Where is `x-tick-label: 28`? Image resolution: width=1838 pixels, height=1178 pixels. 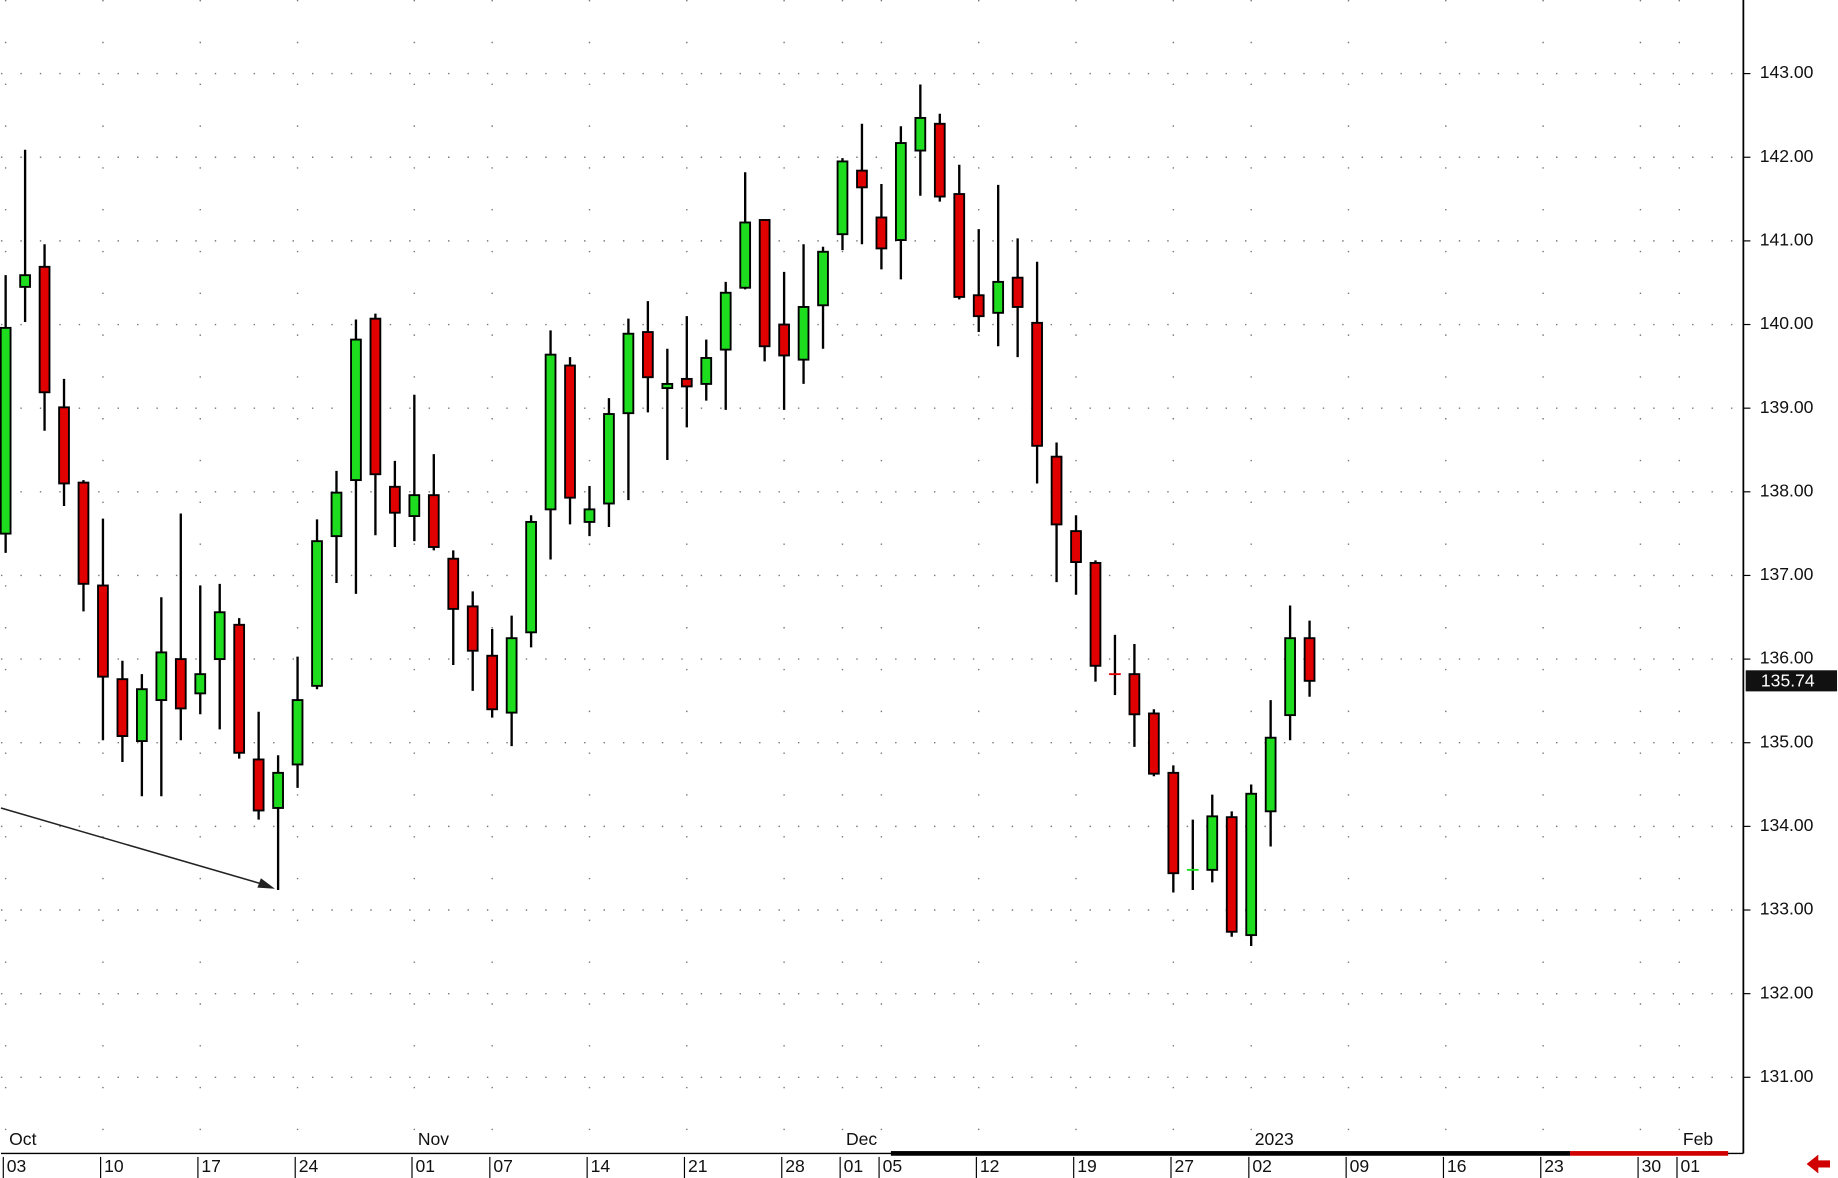
x-tick-label: 28 is located at coordinates (795, 1166).